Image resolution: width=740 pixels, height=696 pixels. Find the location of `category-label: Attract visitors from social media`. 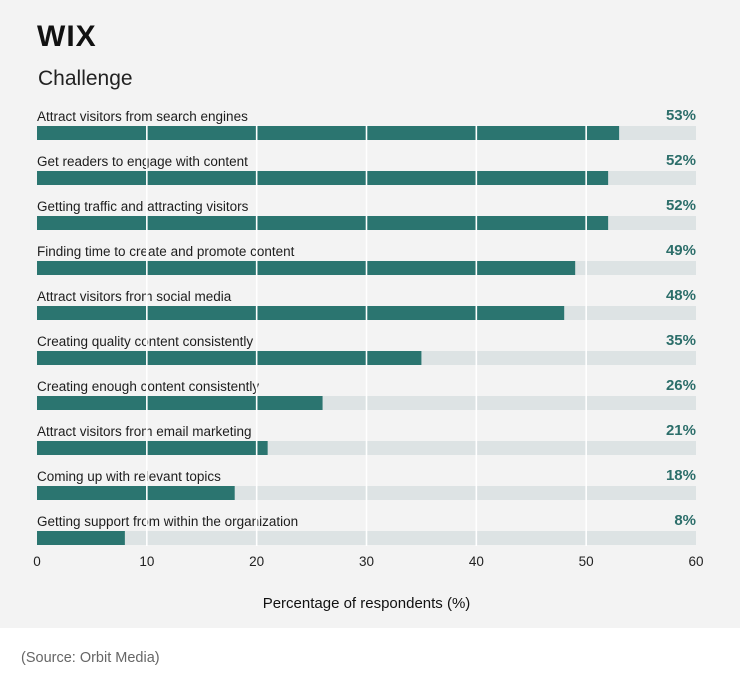

category-label: Attract visitors from social media is located at coordinates (134, 296).